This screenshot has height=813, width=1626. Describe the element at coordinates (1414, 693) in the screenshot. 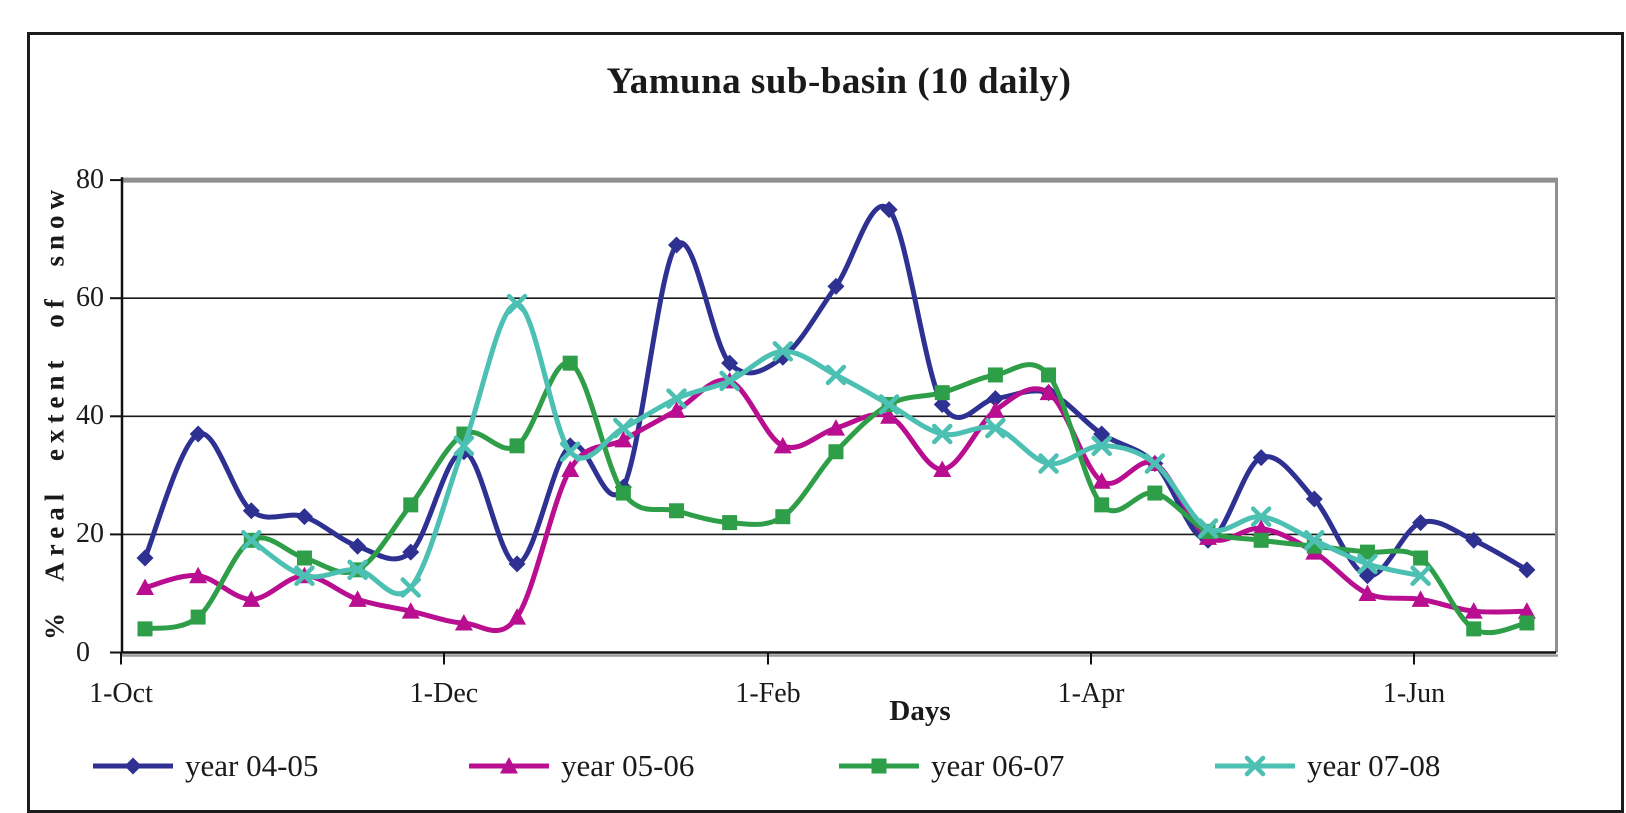

I see `x-tick-label: 1-Jun` at that location.